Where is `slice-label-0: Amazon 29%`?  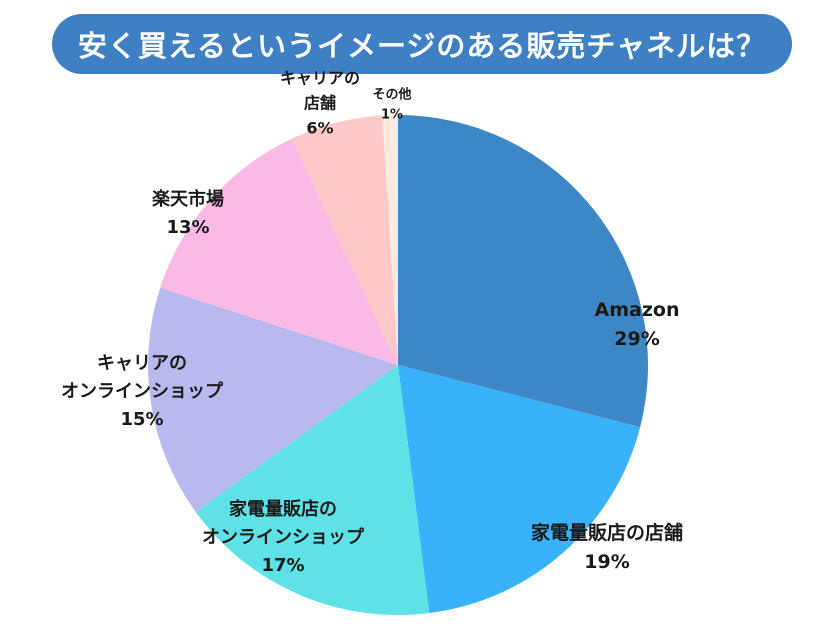
slice-label-0: Amazon 29% is located at coordinates (637, 324).